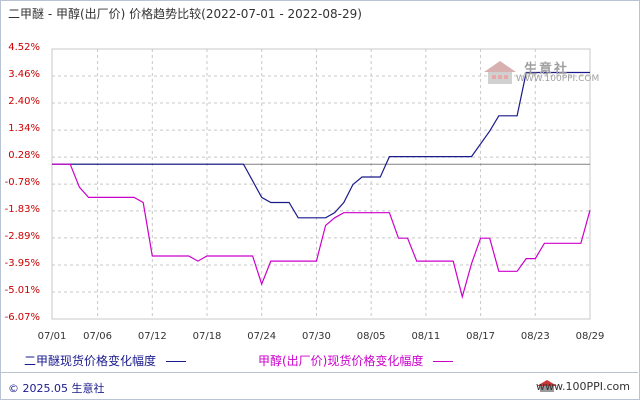  Describe the element at coordinates (24, 75) in the screenshot. I see `y-tick-label: 3.46%` at that location.